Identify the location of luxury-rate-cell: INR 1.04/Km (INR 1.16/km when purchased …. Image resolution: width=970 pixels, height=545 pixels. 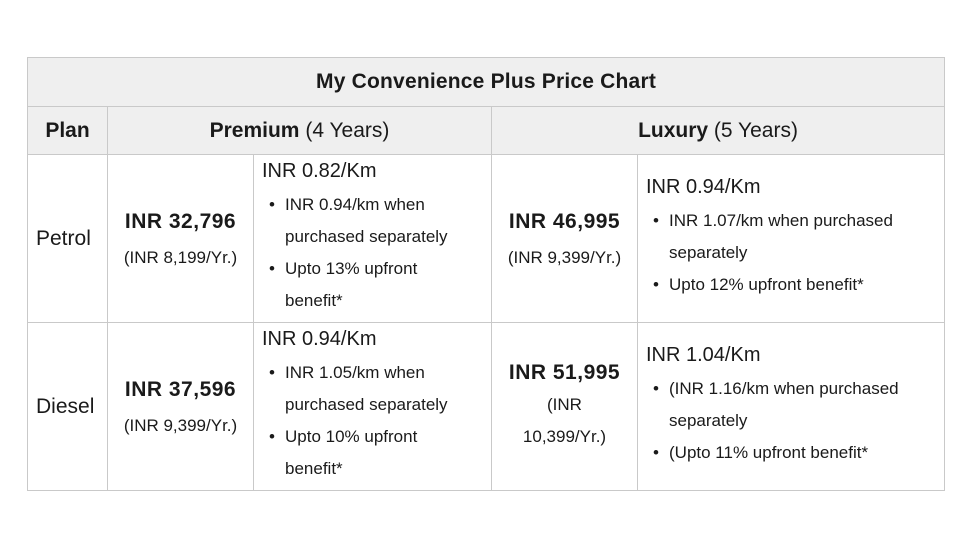
(791, 406).